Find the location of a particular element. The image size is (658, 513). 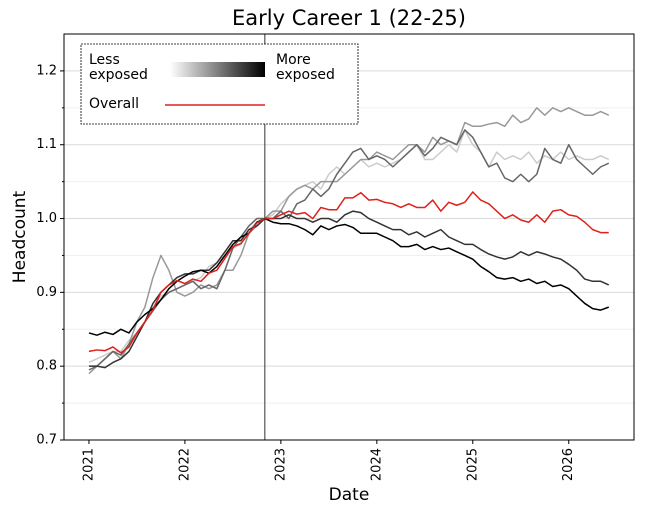

y-tick-label: 0.7 is located at coordinates (46, 440).